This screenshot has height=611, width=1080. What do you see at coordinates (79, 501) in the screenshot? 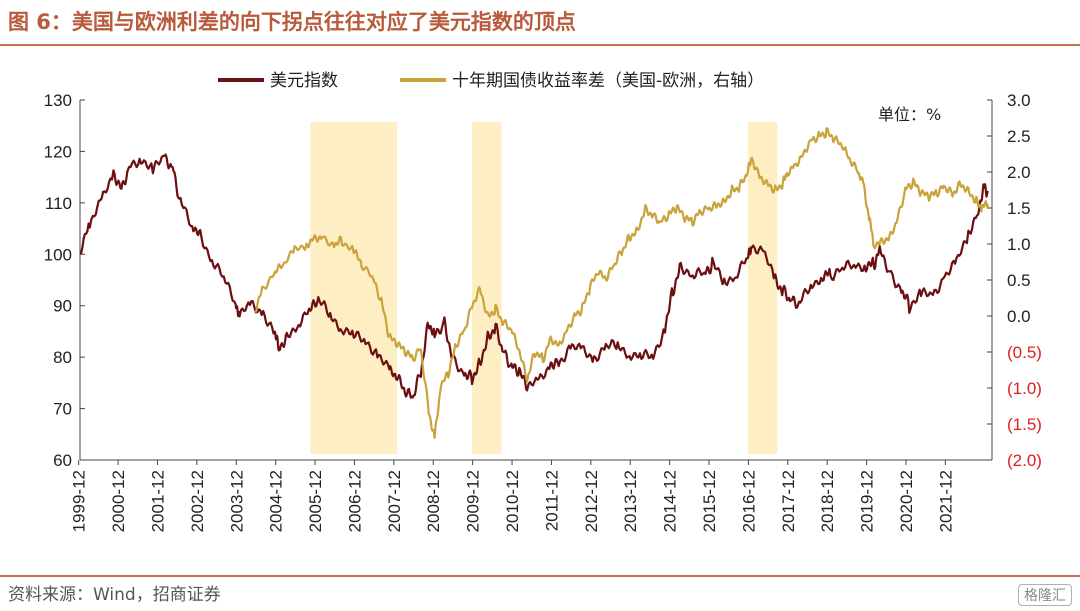
I see `x-tick-label: 1999-12` at bounding box center [79, 501].